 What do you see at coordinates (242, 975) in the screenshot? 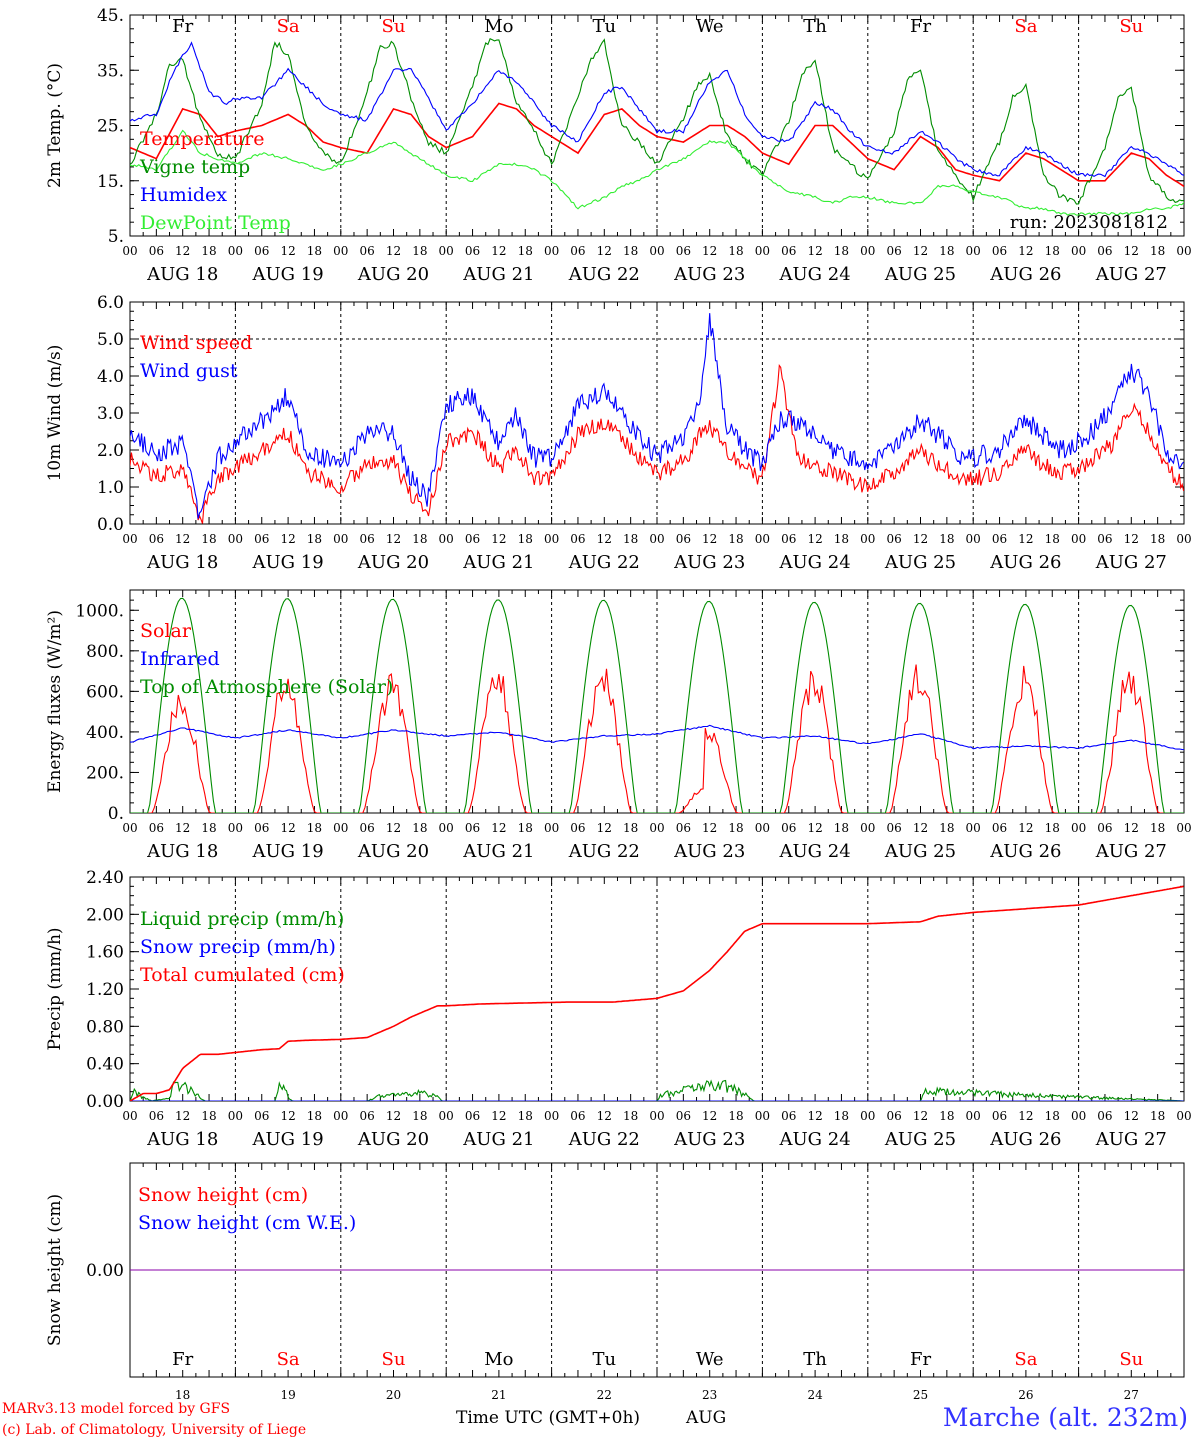
I see `precip-legend-entry: Total cumulated (cm)` at bounding box center [242, 975].